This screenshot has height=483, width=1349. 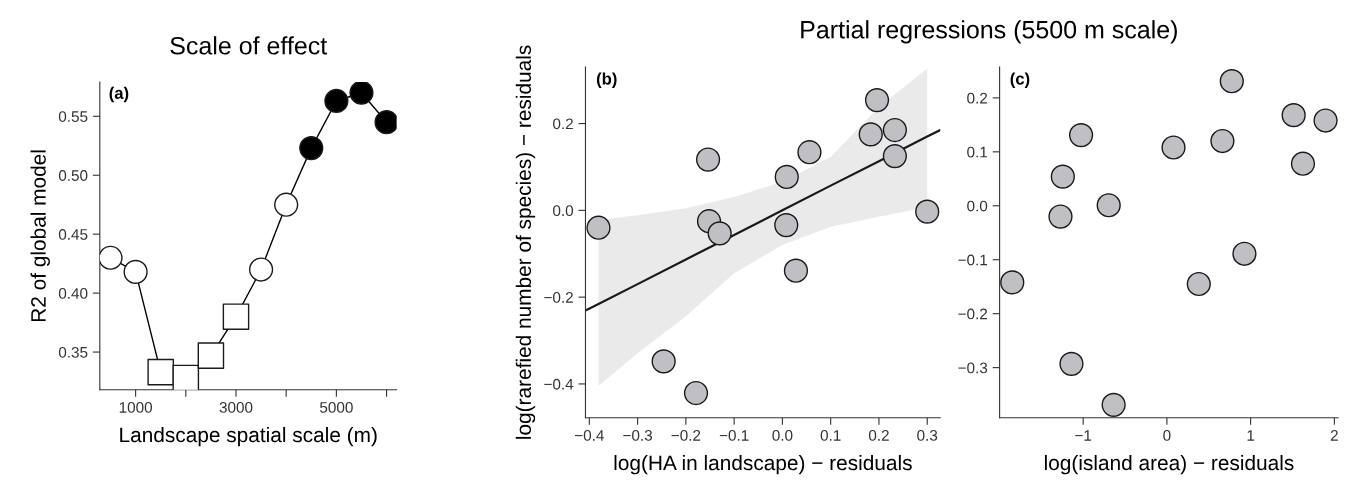 I want to click on x-tick-label: 5000, so click(x=336, y=407).